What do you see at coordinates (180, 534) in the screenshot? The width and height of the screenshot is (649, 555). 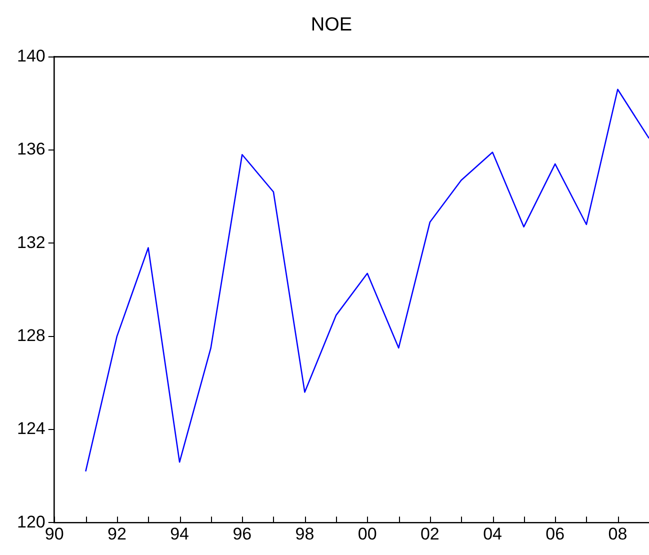 I see `x-tick-label: 94` at bounding box center [180, 534].